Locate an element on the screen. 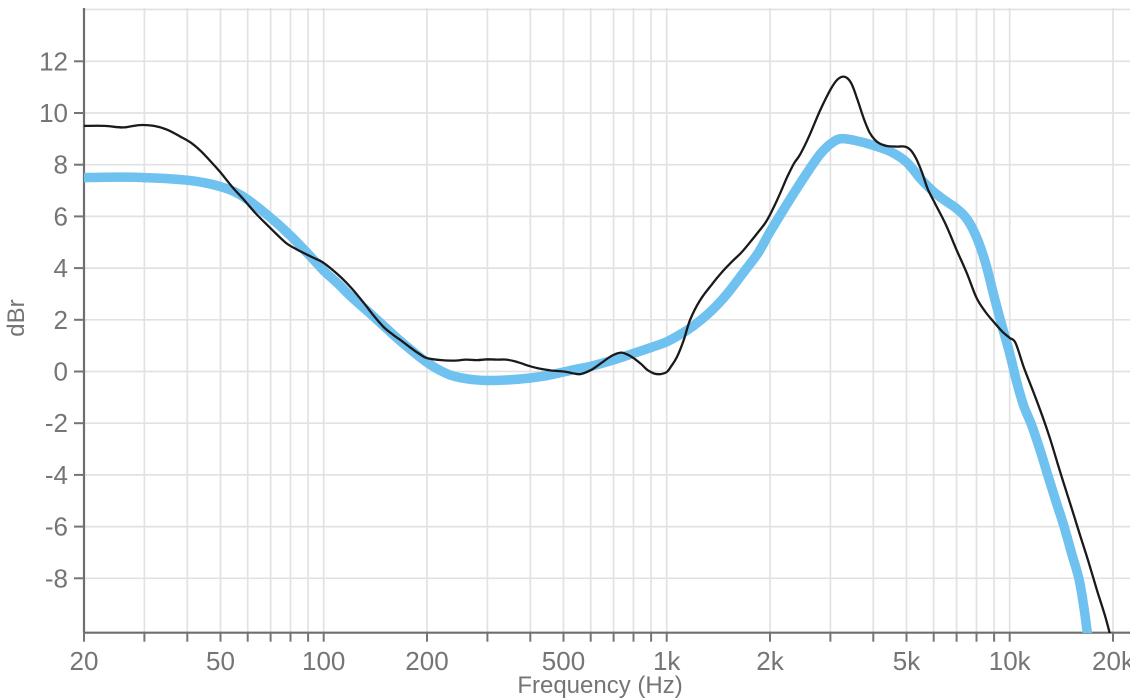  y-tick-label: 12 is located at coordinates (53, 61).